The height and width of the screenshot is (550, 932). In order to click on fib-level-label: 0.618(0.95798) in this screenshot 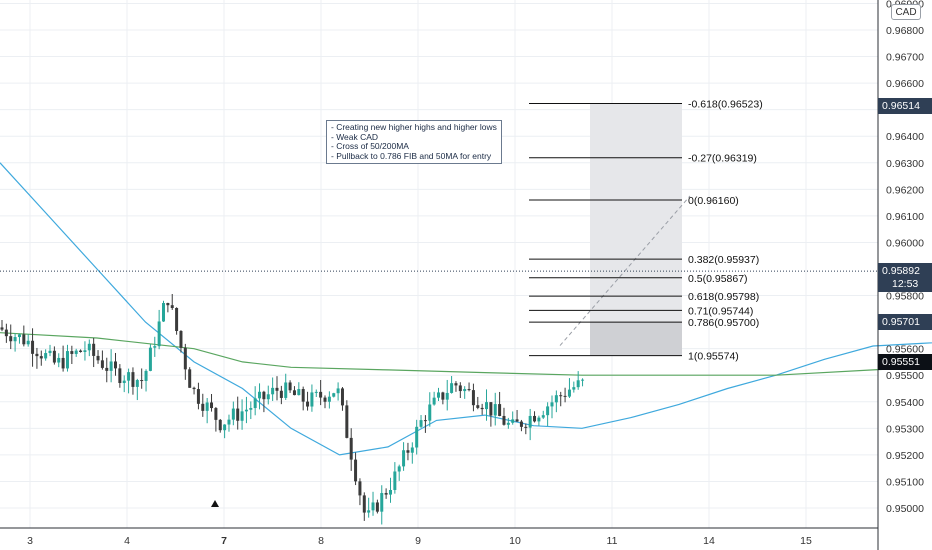, I will do `click(723, 297)`.